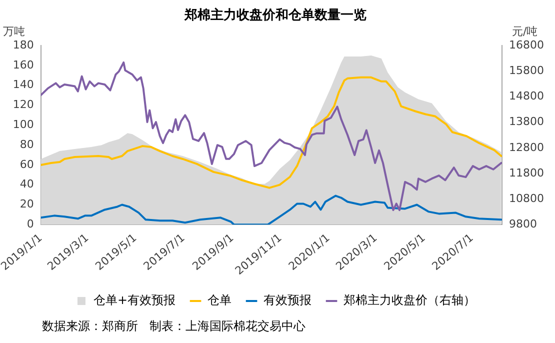 The height and width of the screenshot is (343, 555). I want to click on y-tick-label: 0, so click(30, 223).